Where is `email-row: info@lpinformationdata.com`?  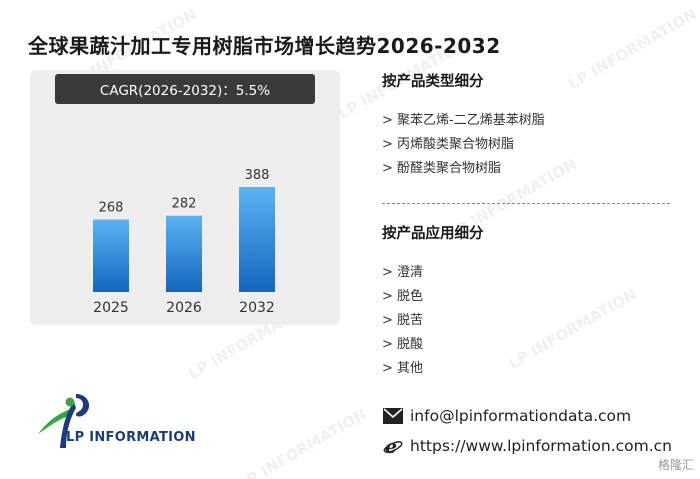 email-row: info@lpinformationdata.com is located at coordinates (506, 416).